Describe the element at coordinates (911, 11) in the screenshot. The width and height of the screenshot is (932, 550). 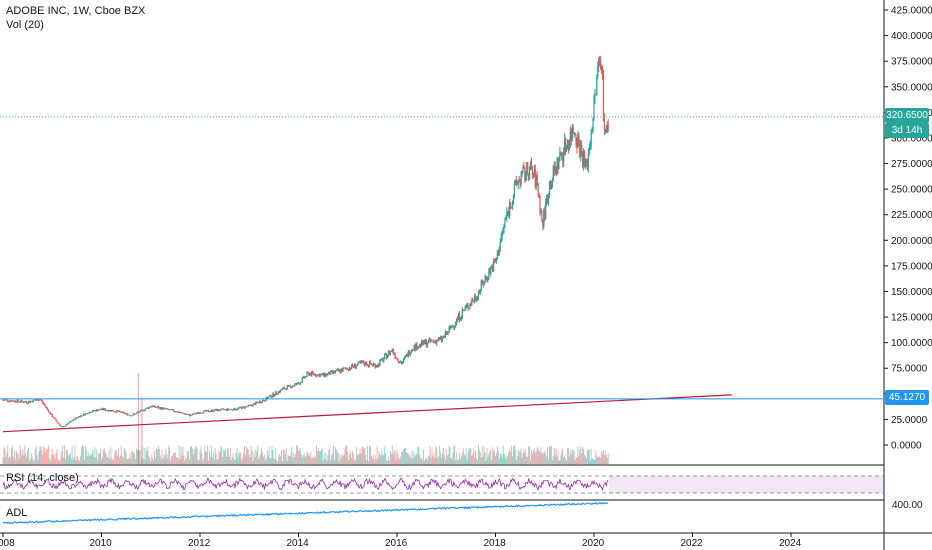
I see `price-tick-label: 425.0000` at that location.